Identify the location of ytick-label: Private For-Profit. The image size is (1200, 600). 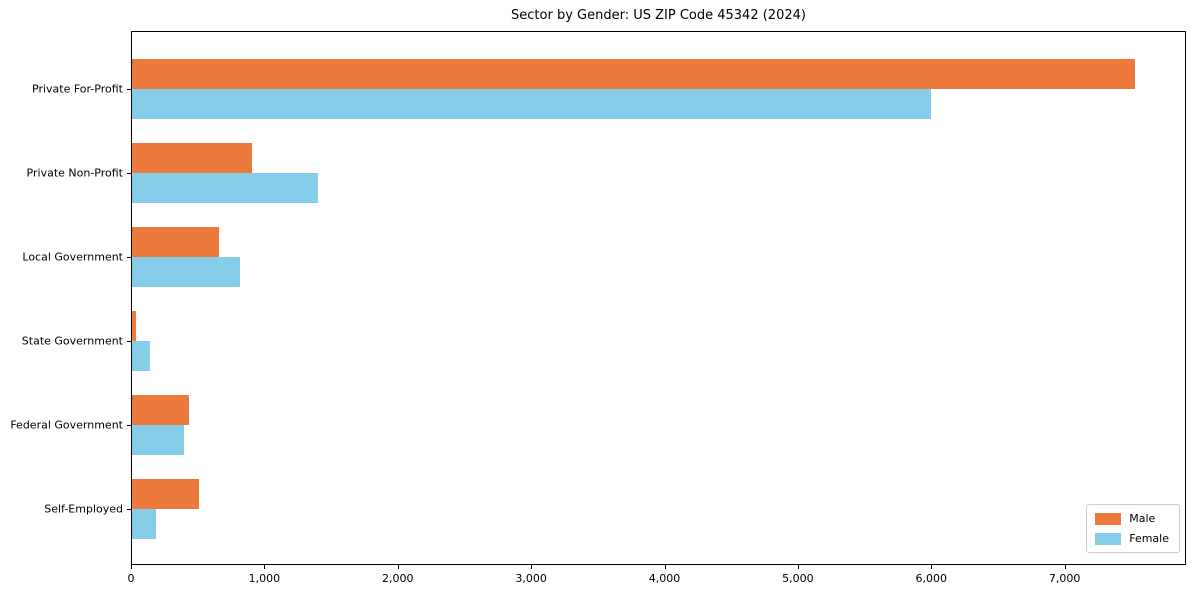
(77, 89).